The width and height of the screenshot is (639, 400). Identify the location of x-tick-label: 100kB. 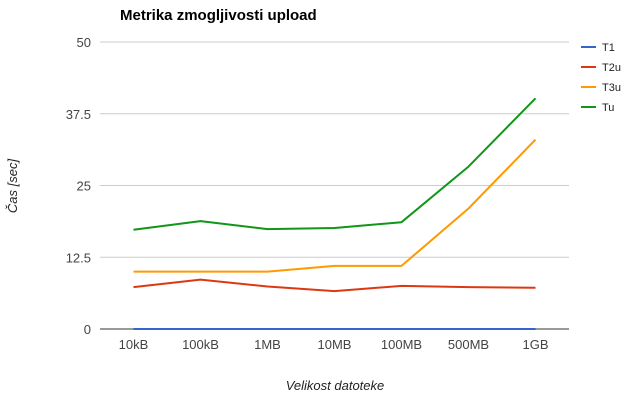
(200, 344).